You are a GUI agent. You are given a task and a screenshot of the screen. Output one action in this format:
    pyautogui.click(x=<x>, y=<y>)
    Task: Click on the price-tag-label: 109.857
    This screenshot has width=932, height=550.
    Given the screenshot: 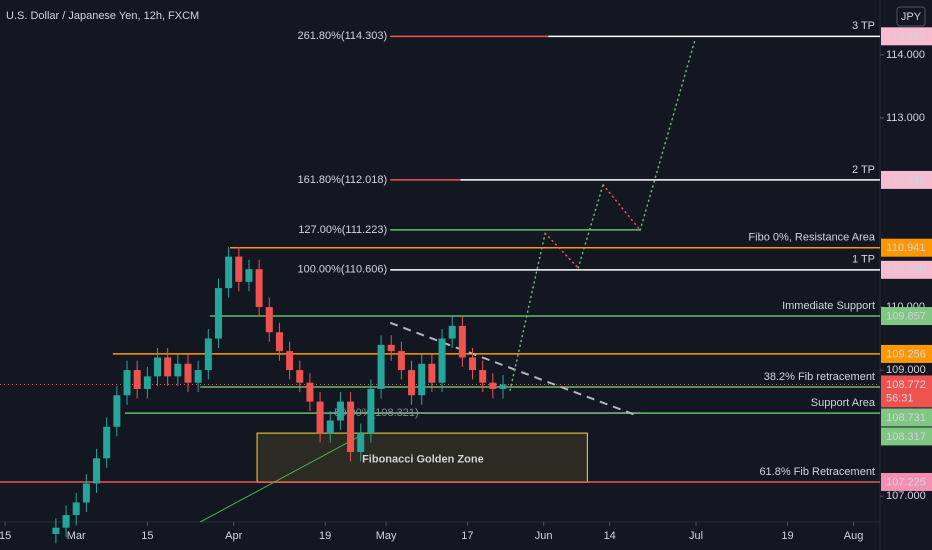 What is the action you would take?
    pyautogui.click(x=906, y=316)
    